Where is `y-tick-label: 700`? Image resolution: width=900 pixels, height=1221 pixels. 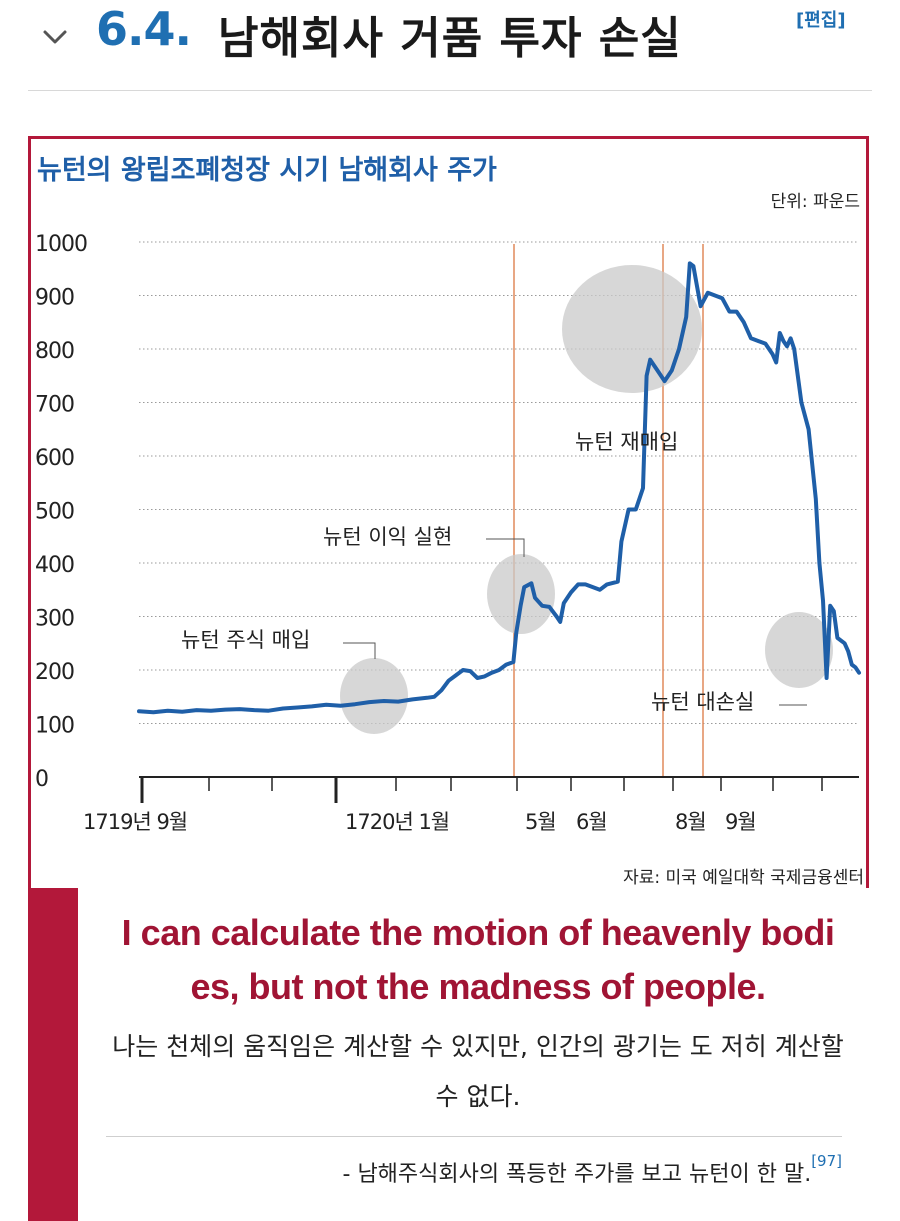
y-tick-label: 700 is located at coordinates (54, 405).